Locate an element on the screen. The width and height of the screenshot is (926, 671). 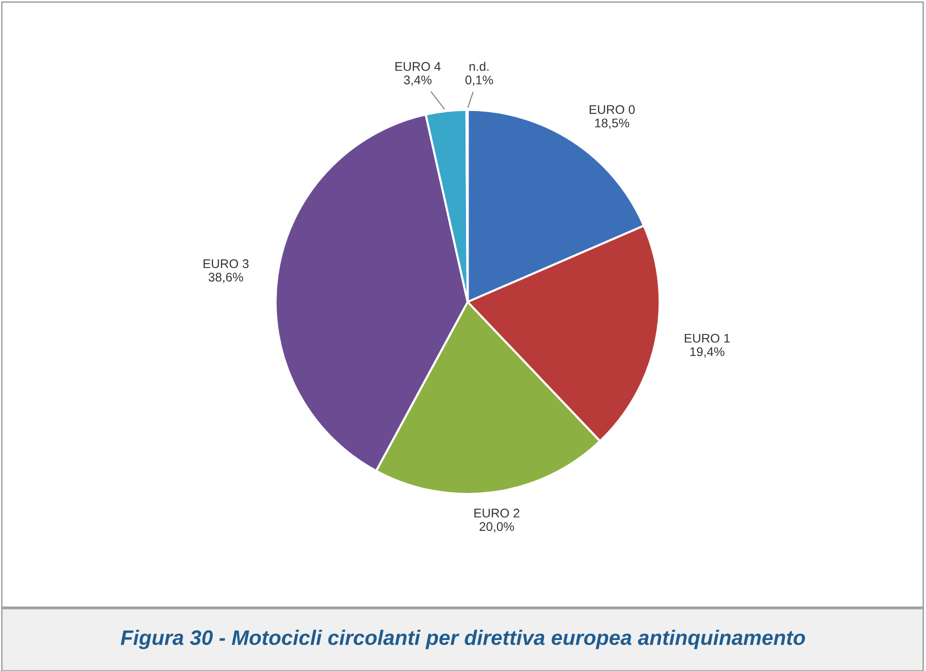
data-label: 19,4% is located at coordinates (707, 352).